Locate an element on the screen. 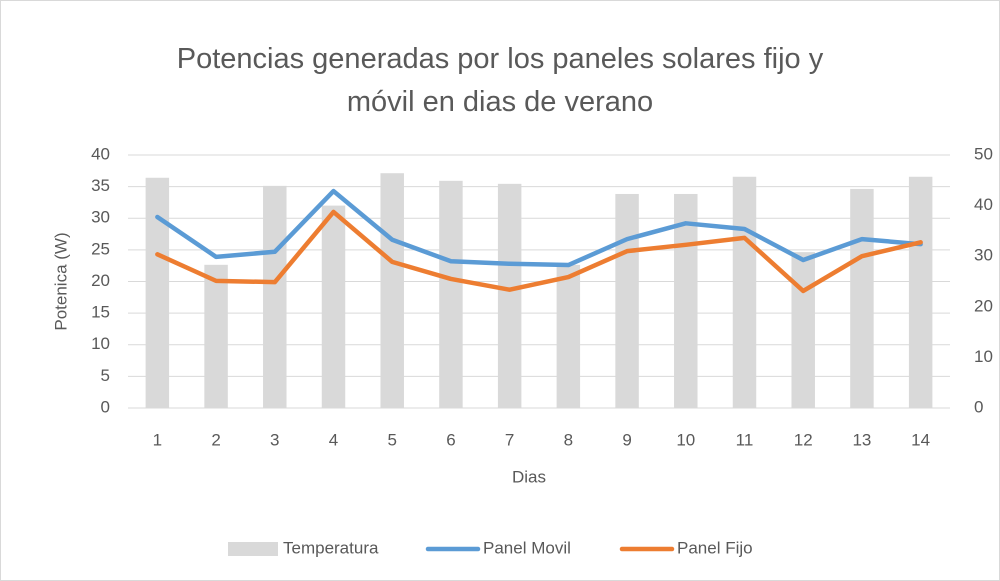 Image resolution: width=1000 pixels, height=581 pixels. y-tick-label: 20 is located at coordinates (100, 280).